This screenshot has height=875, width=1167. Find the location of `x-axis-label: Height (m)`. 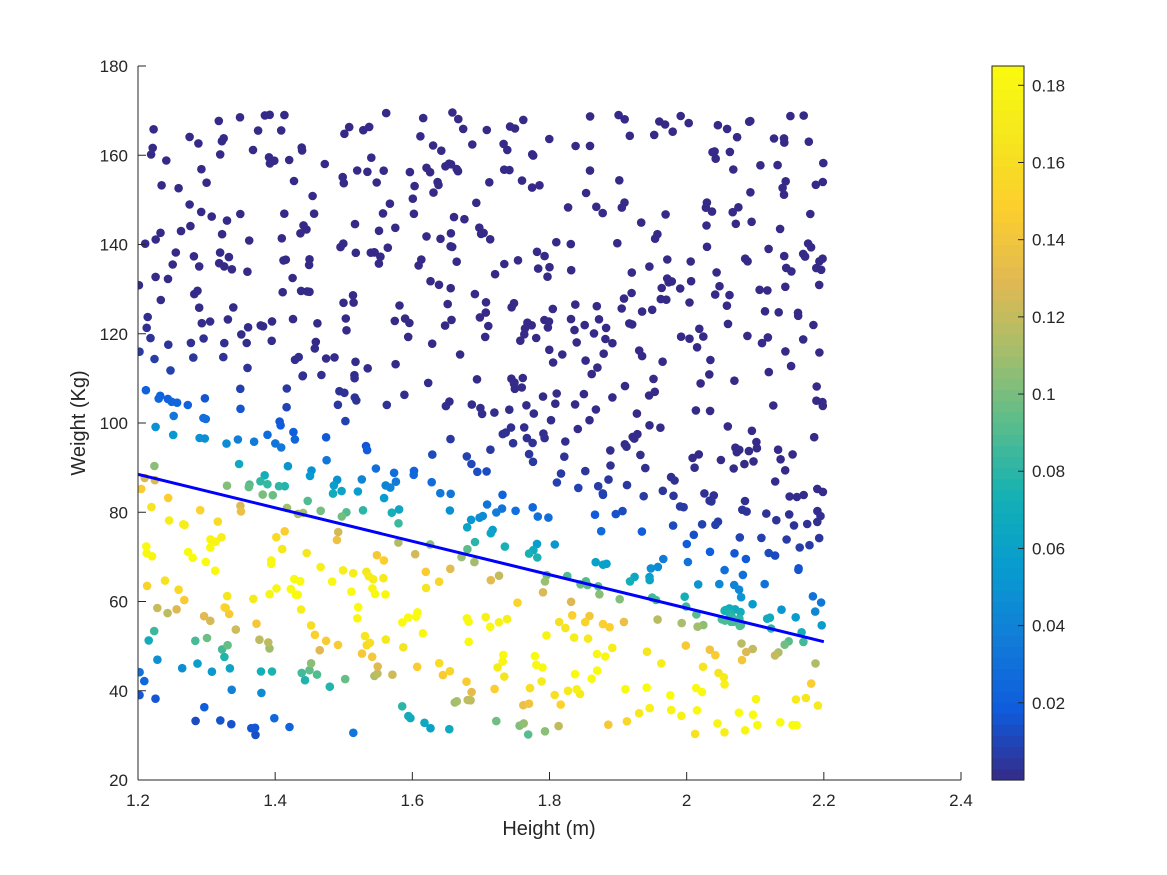

x-axis-label: Height (m) is located at coordinates (548, 829).